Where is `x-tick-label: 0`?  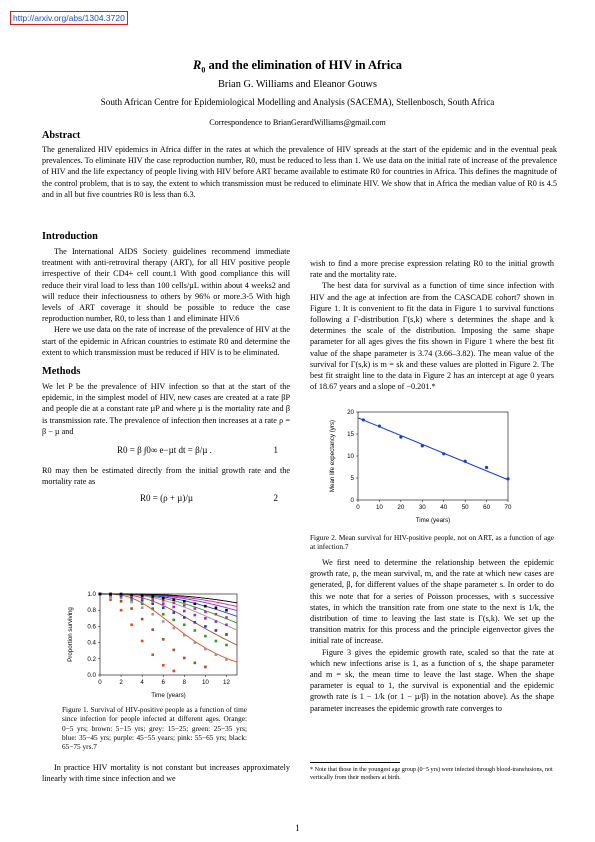 x-tick-label: 0 is located at coordinates (358, 507).